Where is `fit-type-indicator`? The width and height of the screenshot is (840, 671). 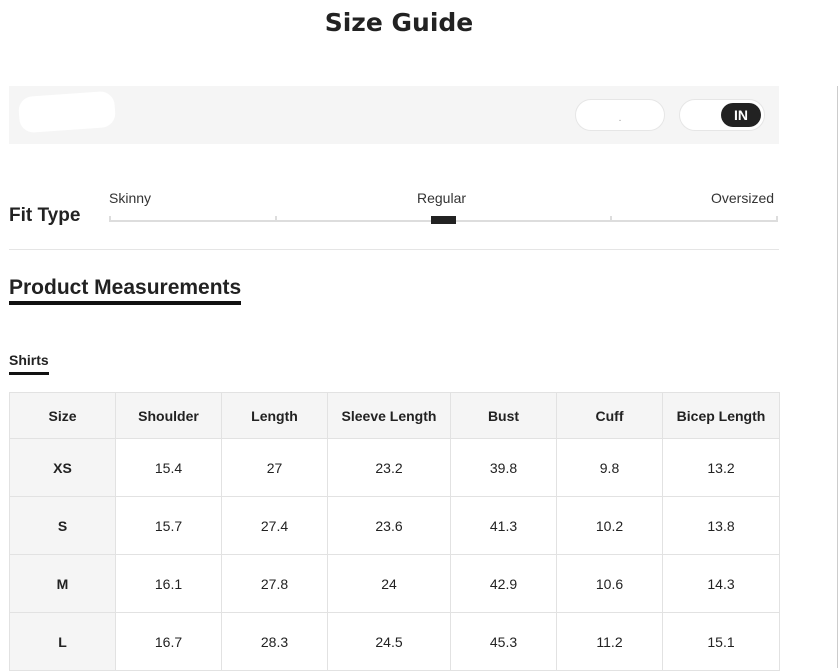 fit-type-indicator is located at coordinates (443, 220).